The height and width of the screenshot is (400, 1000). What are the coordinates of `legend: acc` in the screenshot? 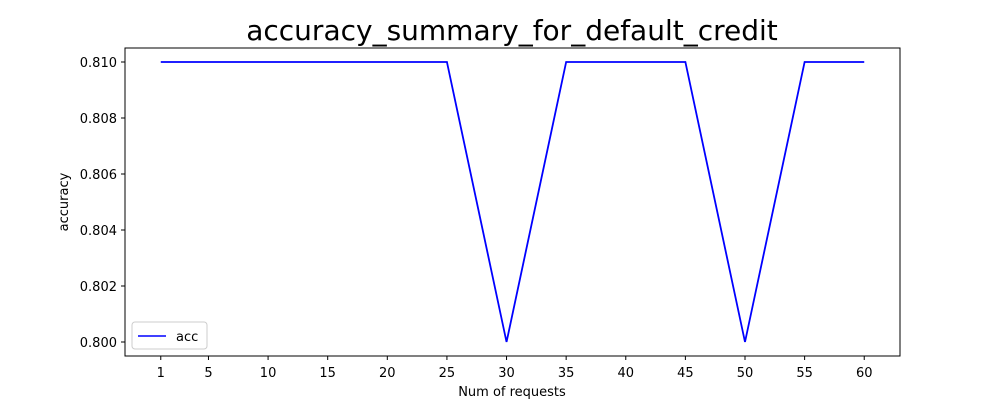 It's located at (169, 335).